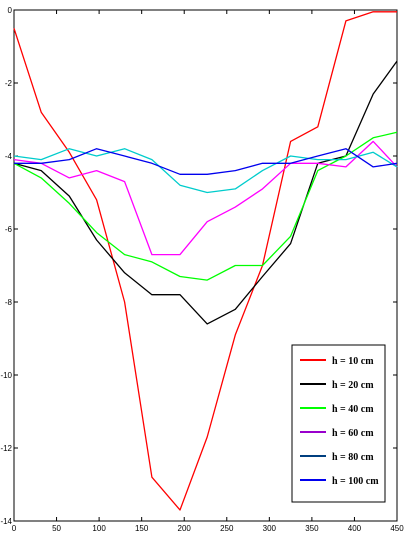  Describe the element at coordinates (6, 375) in the screenshot. I see `y-tick-label: -10` at that location.